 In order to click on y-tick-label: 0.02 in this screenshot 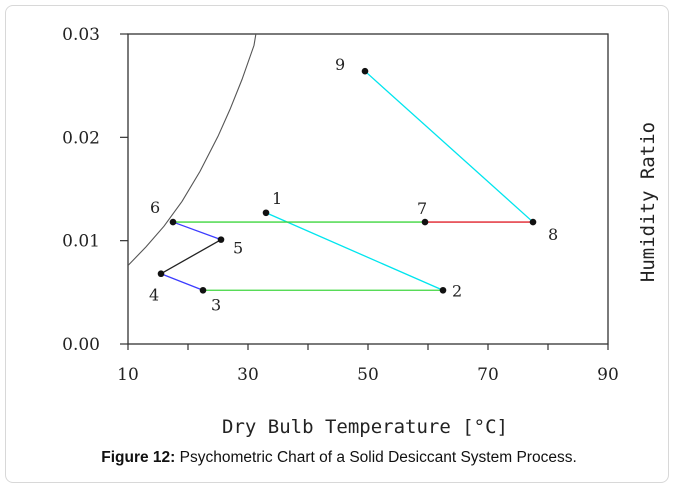, I will do `click(81, 138)`.